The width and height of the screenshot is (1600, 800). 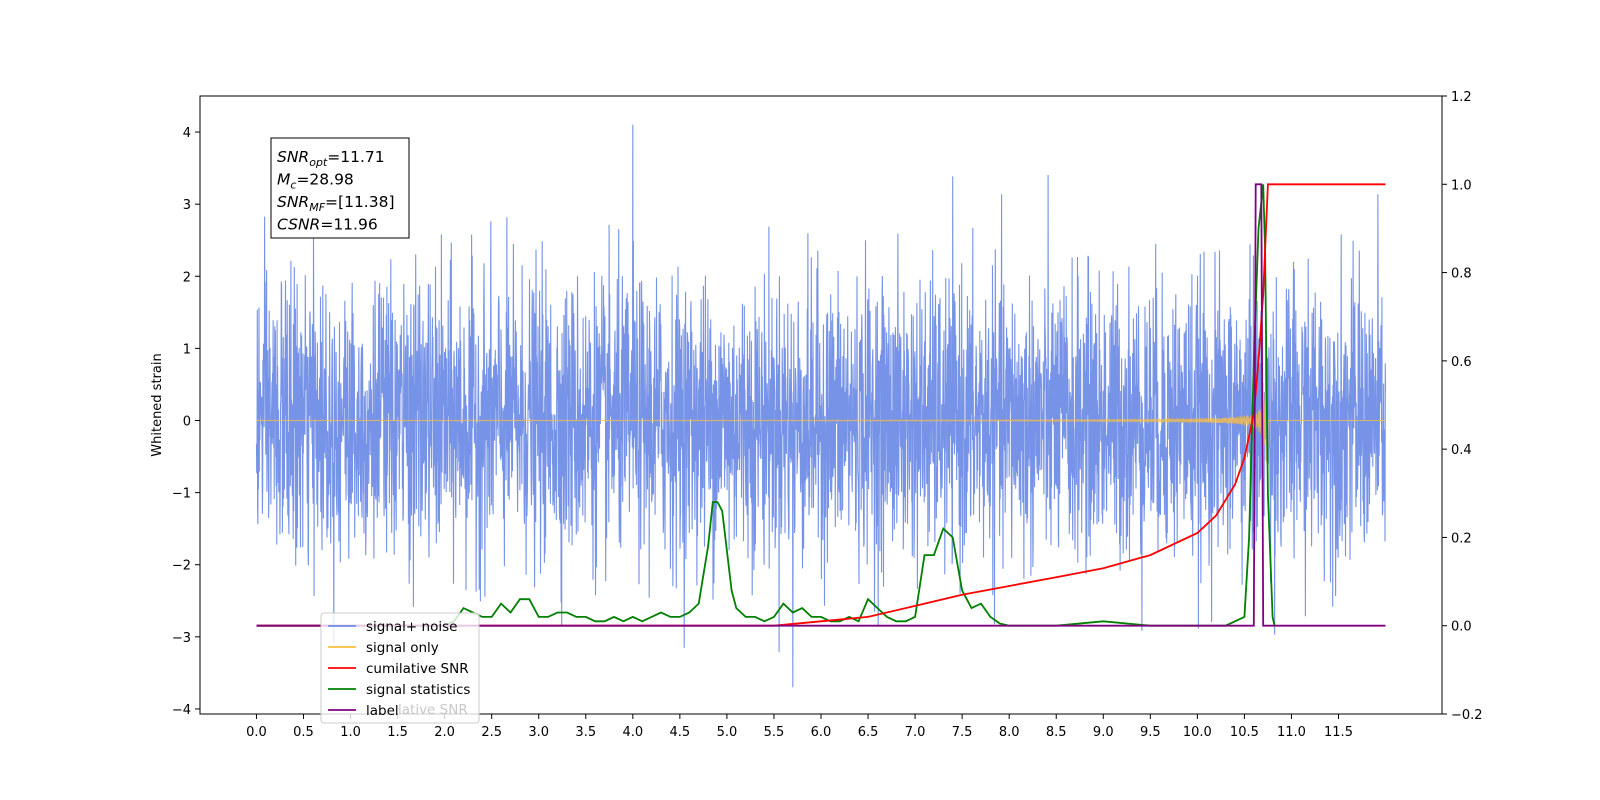 I want to click on annotation-line: SNRMF=[11.38], so click(x=336, y=203).